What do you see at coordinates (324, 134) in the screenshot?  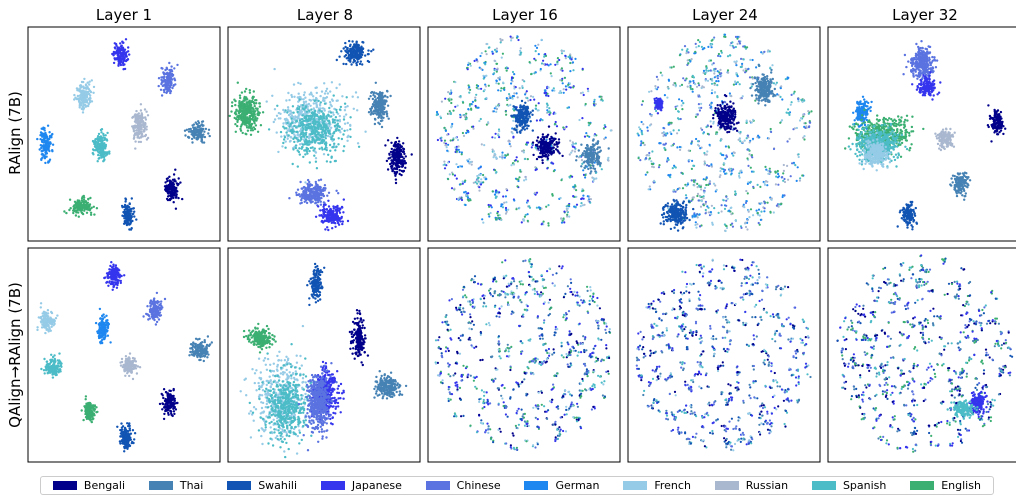 I see `panel-frame` at bounding box center [324, 134].